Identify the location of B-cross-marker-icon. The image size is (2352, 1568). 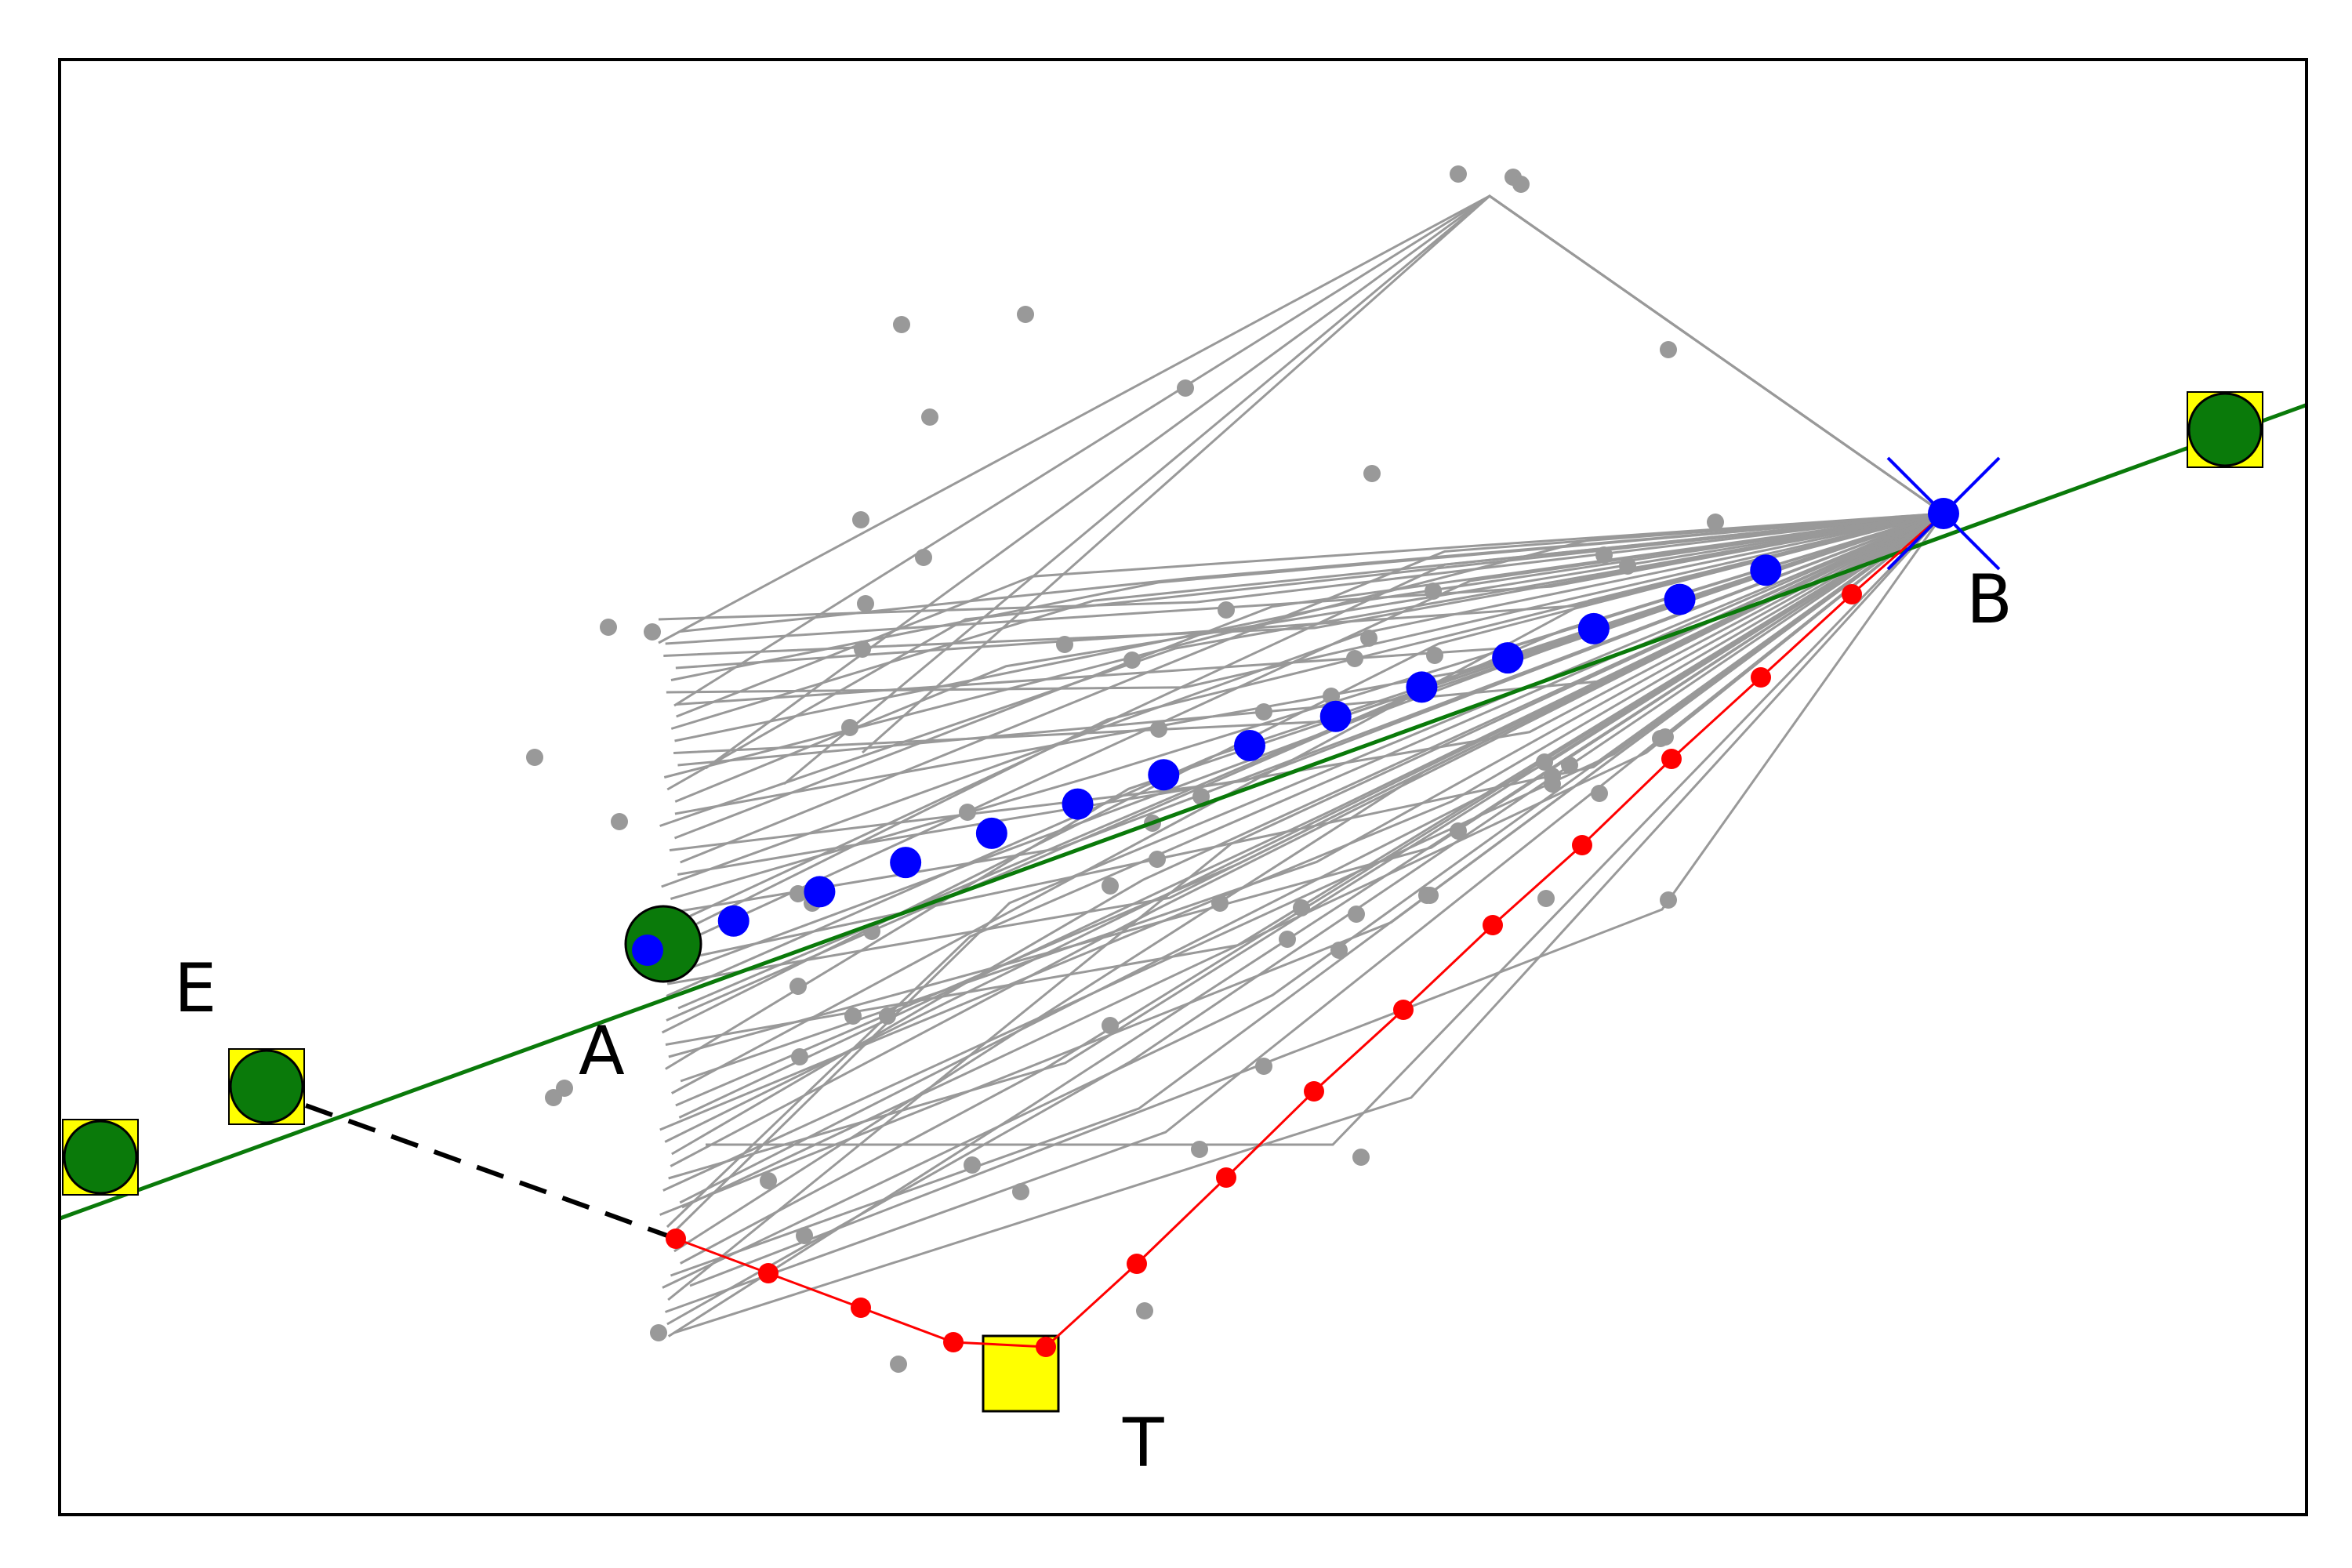
(1943, 513).